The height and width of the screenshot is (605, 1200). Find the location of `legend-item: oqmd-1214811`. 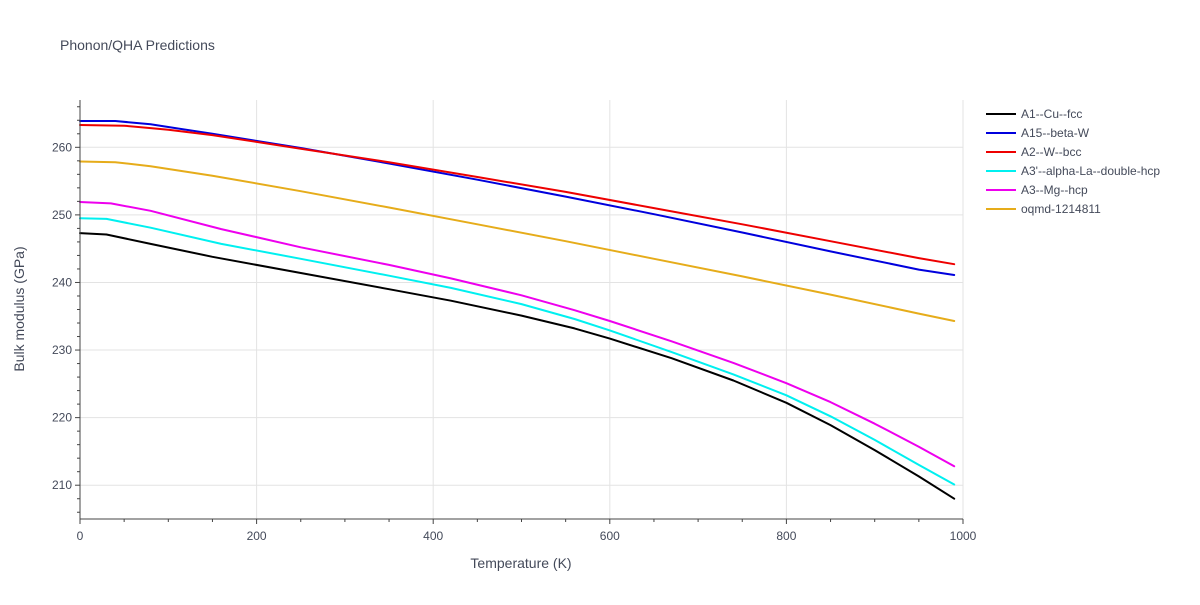

legend-item: oqmd-1214811 is located at coordinates (1043, 209).